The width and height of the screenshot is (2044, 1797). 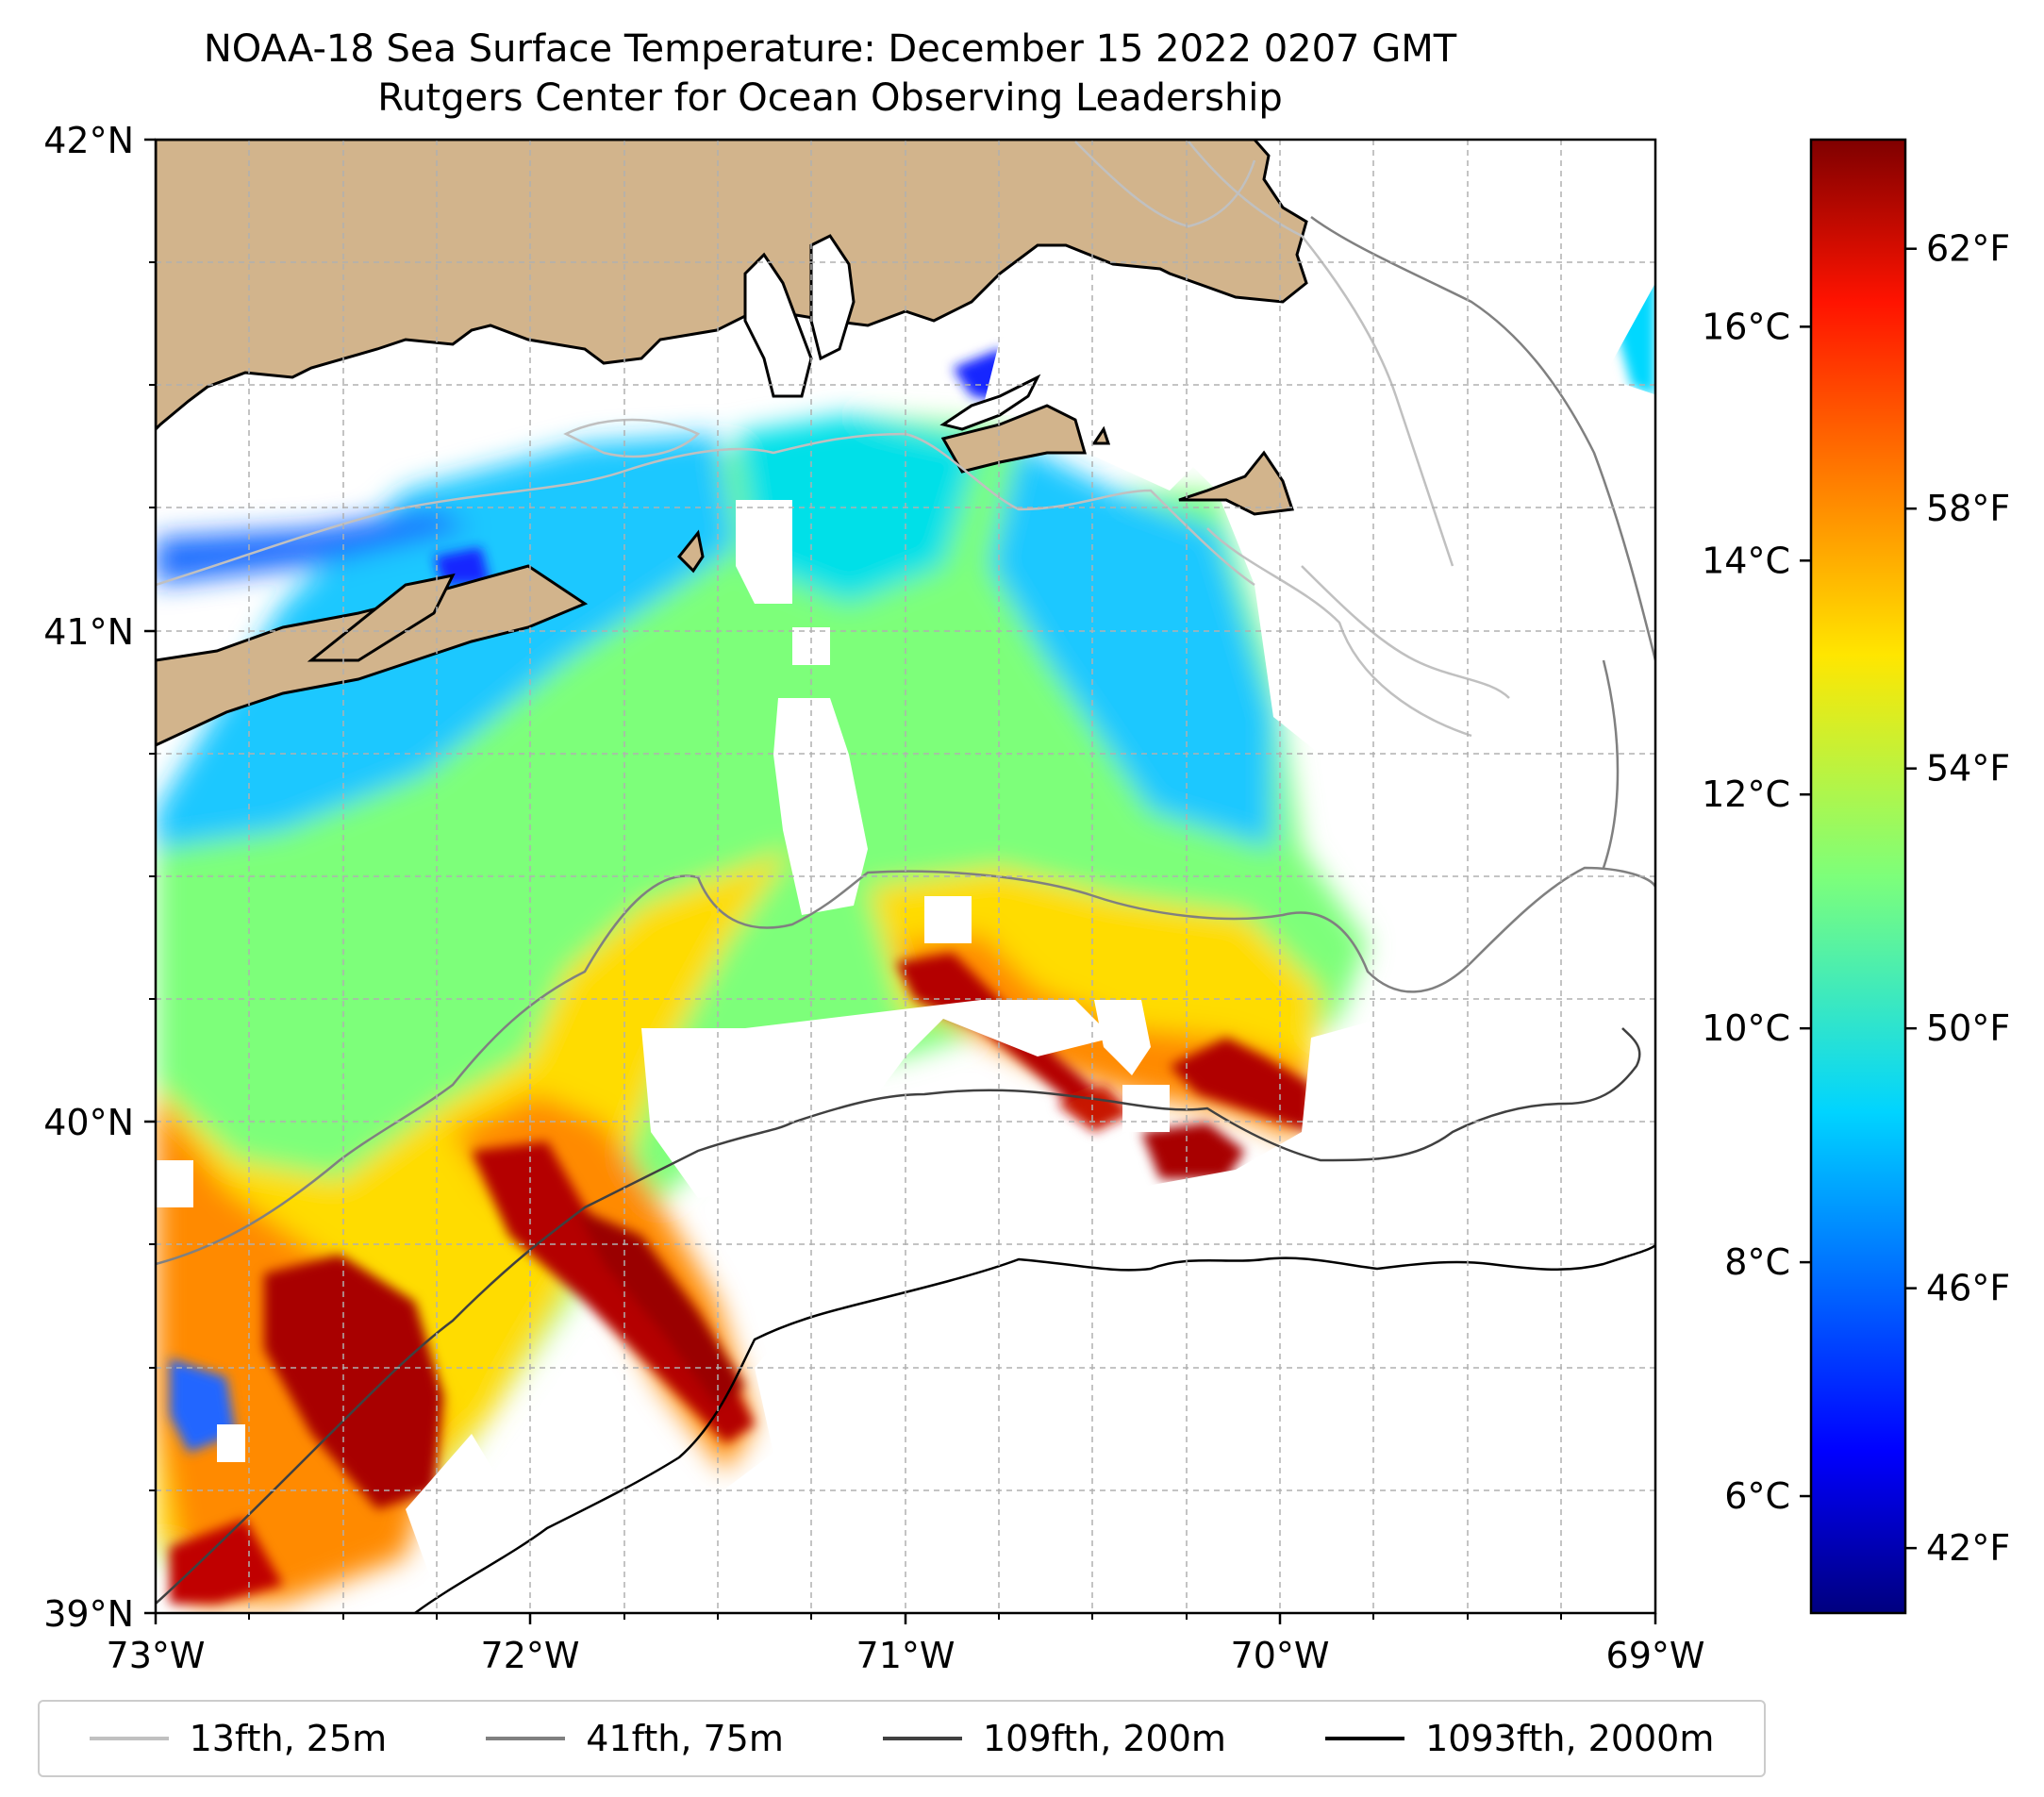 I want to click on lat-label: 40°N, so click(x=89, y=1122).